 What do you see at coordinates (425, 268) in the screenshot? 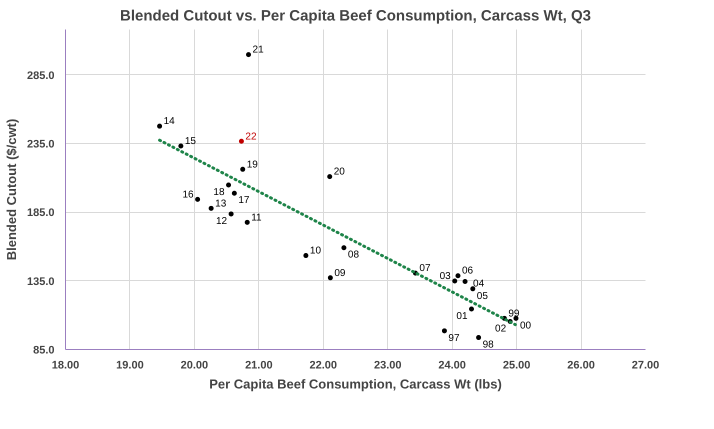
I see `annotation: 07` at bounding box center [425, 268].